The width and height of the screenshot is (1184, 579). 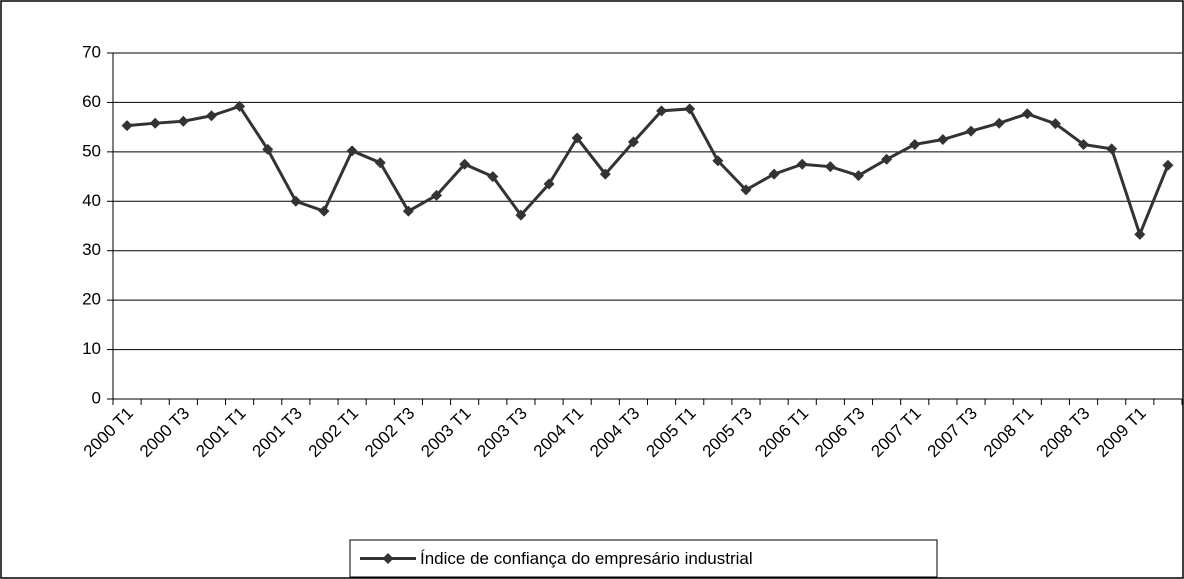 What do you see at coordinates (91, 150) in the screenshot?
I see `y-tick-label: 50` at bounding box center [91, 150].